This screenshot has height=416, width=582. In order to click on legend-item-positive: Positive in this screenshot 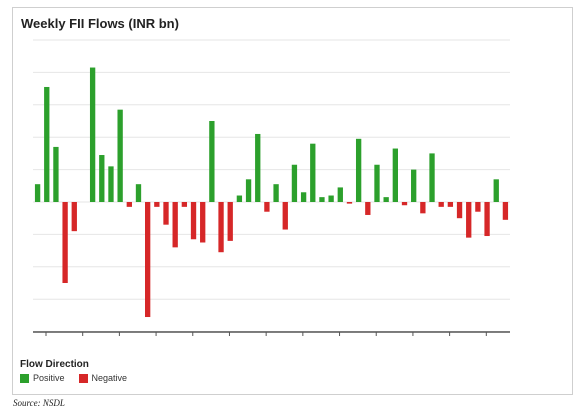, I will do `click(42, 378)`.